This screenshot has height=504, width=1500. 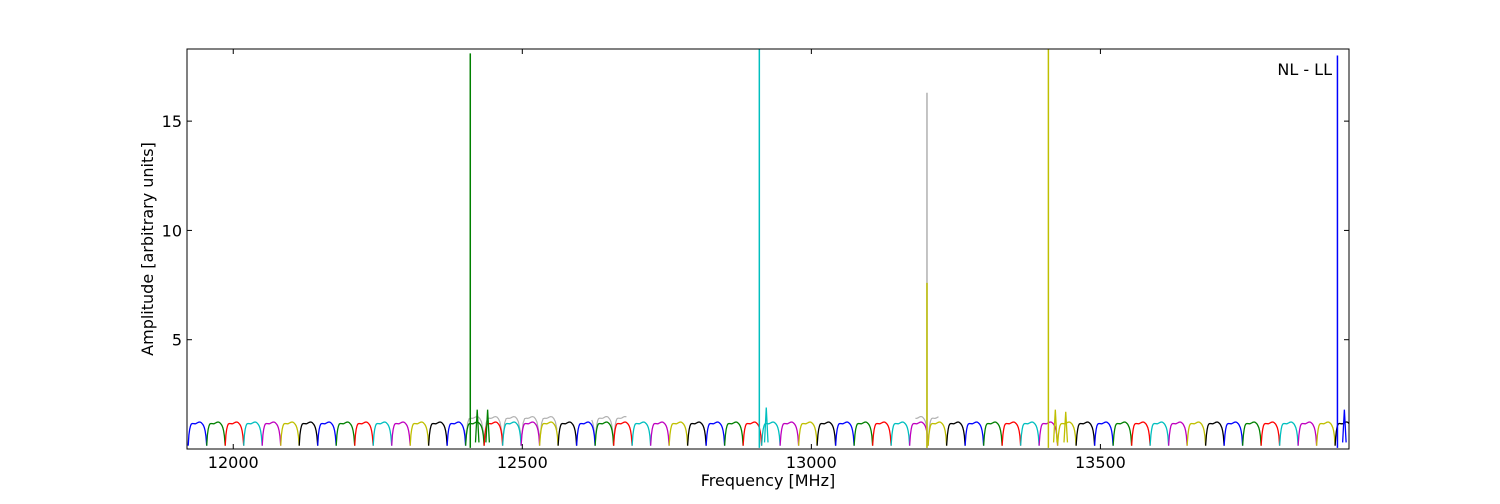 What do you see at coordinates (177, 340) in the screenshot?
I see `y-tick-label: 5` at bounding box center [177, 340].